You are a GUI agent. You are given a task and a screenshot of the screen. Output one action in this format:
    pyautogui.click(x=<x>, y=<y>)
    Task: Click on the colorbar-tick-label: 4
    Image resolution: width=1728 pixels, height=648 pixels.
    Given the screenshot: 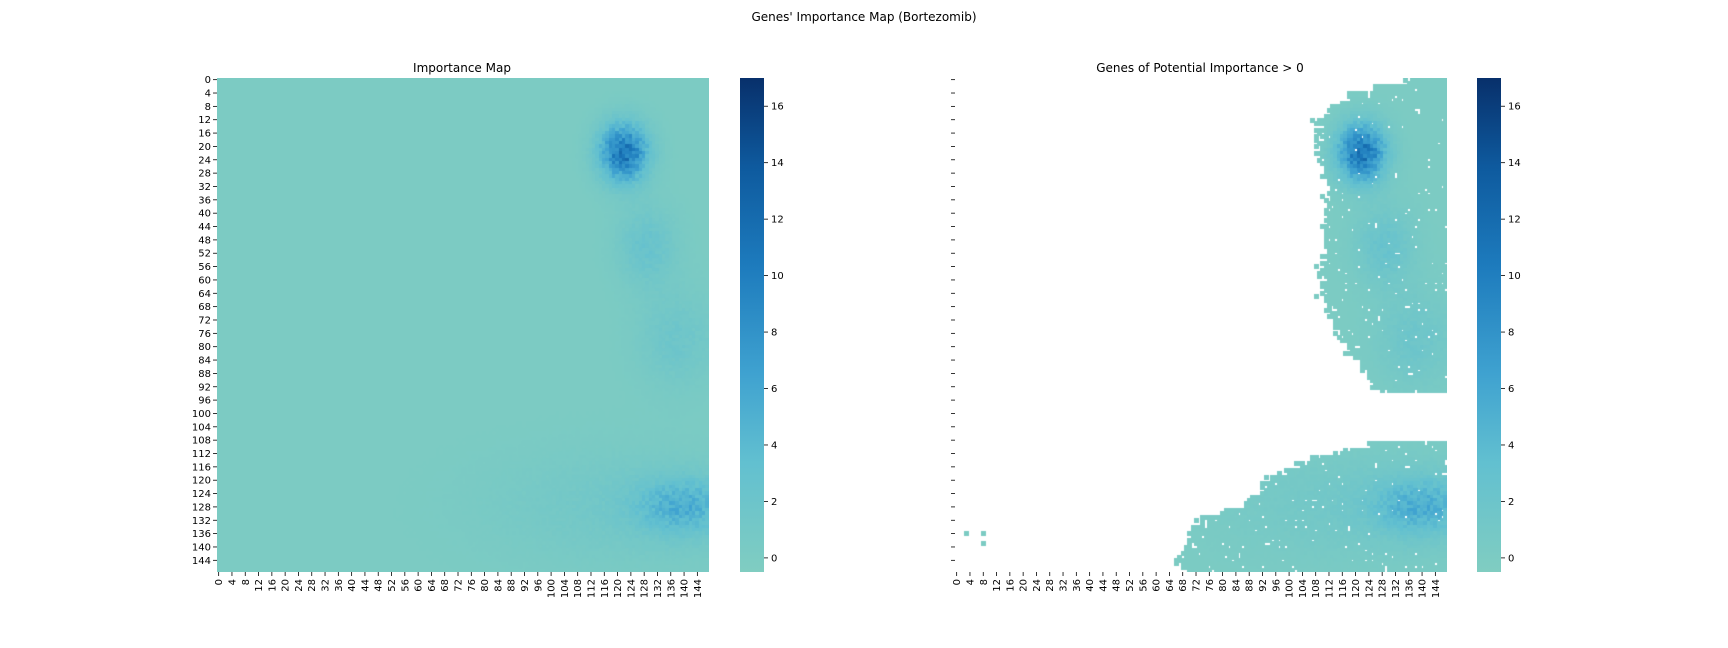 What is the action you would take?
    pyautogui.click(x=1511, y=445)
    